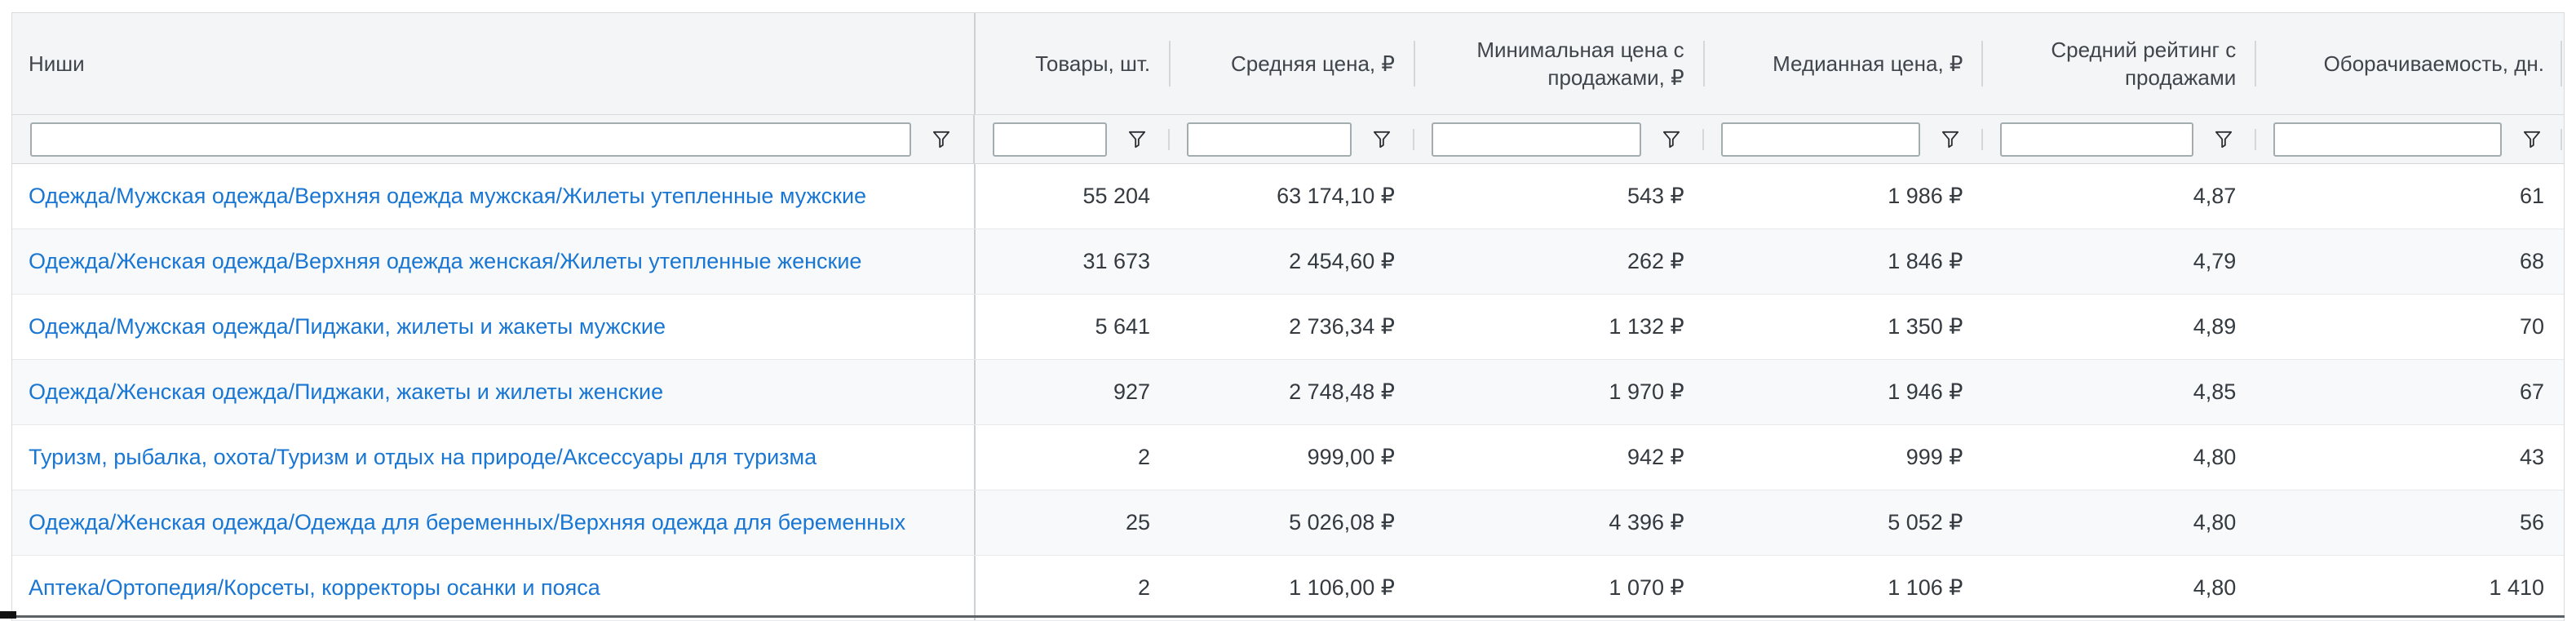 The height and width of the screenshot is (621, 2576). I want to click on cell-turnover_days: 56, so click(2409, 522).